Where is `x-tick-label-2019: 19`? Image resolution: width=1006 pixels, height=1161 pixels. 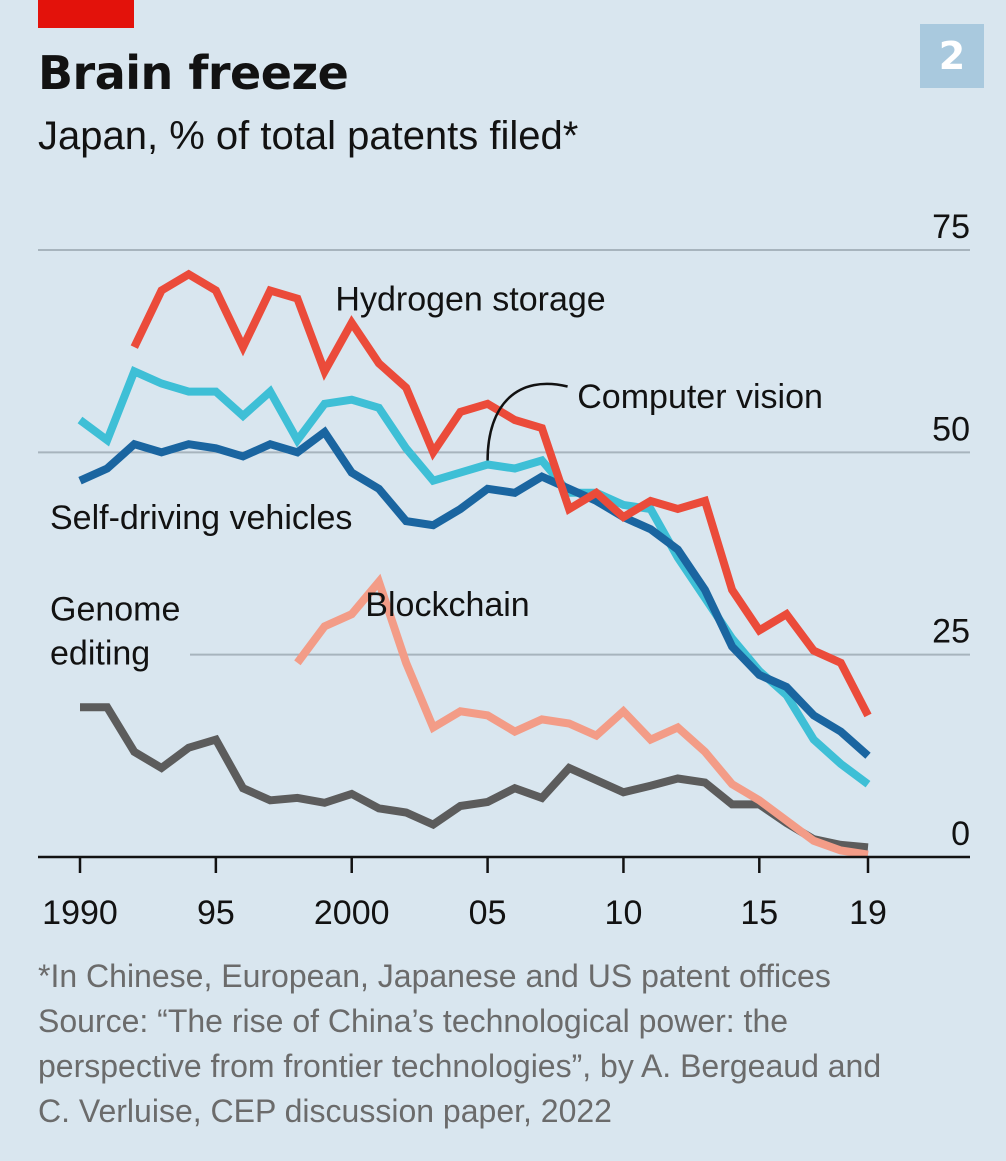 x-tick-label-2019: 19 is located at coordinates (868, 913).